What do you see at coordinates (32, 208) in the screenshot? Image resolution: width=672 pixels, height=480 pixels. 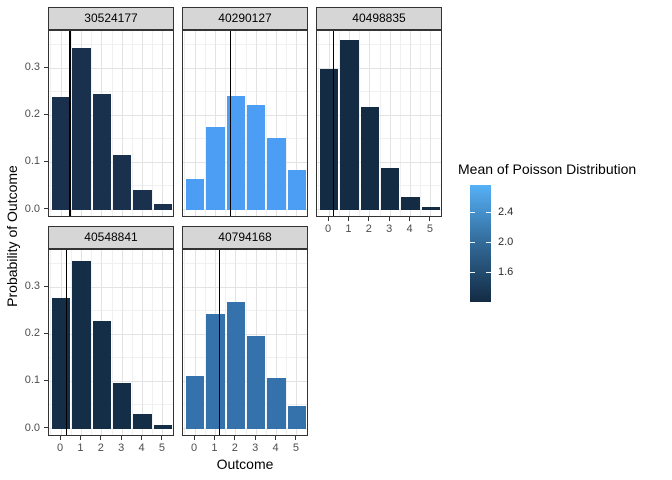 I see `y-tick-label: 0.0` at bounding box center [32, 208].